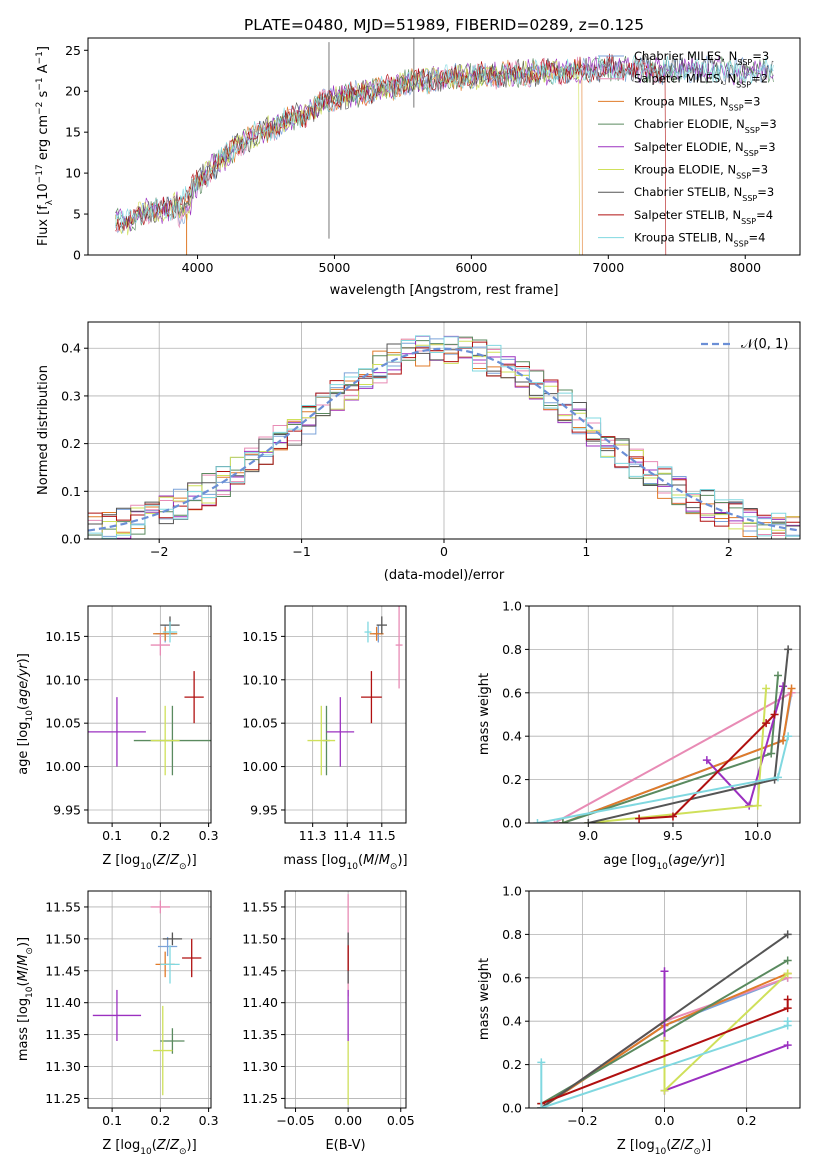 The image size is (819, 1174). Describe the element at coordinates (260, 723) in the screenshot. I see `y-tick-label: 10.05` at that location.